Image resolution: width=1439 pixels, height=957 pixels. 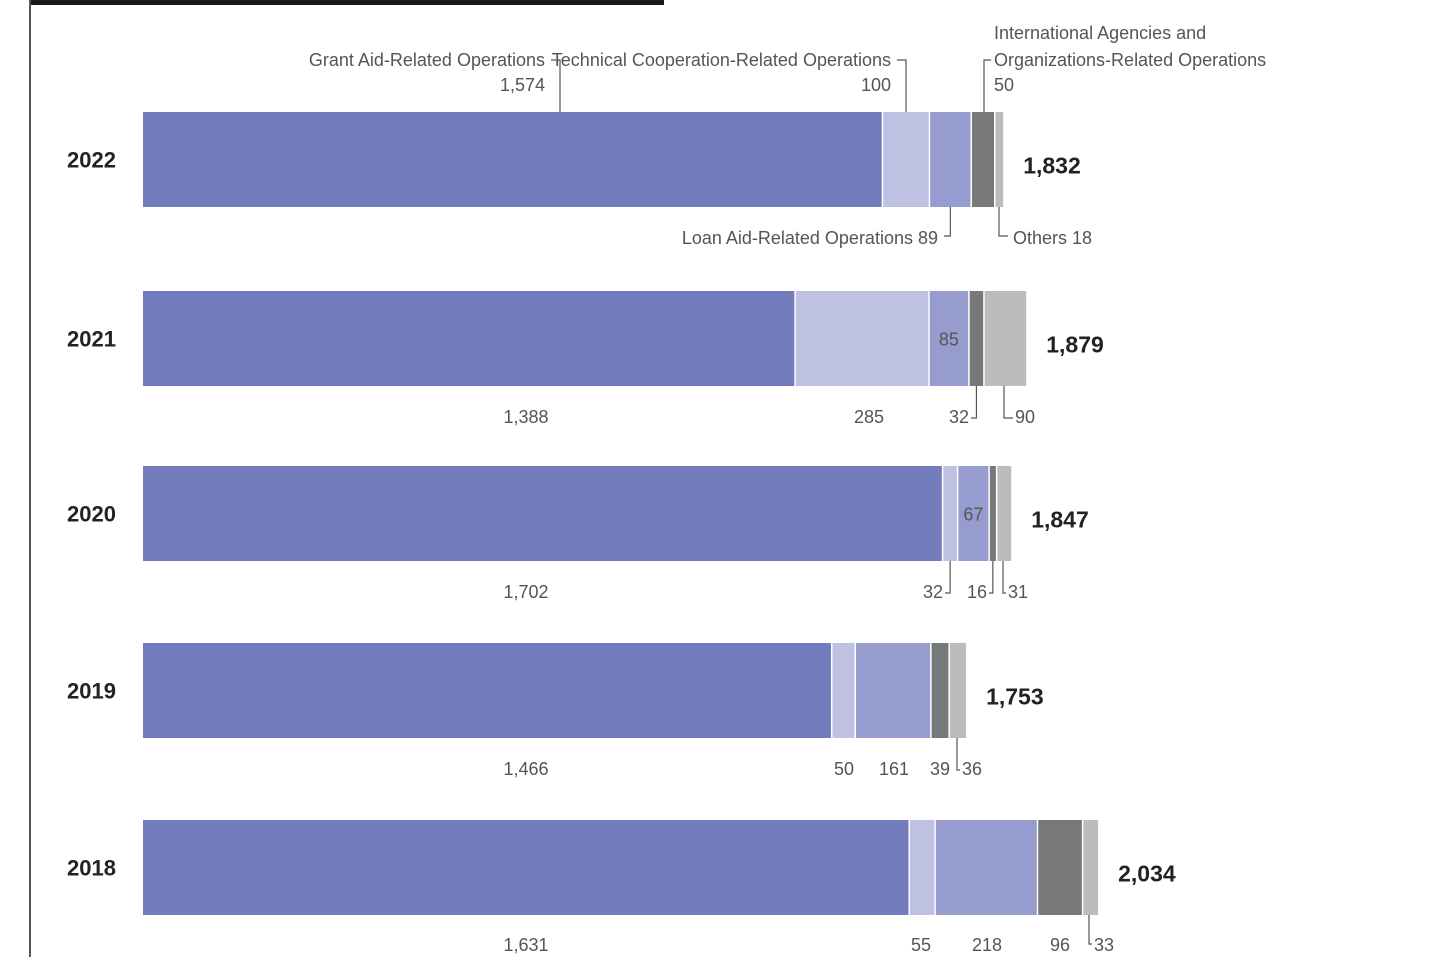 What do you see at coordinates (347, 2) in the screenshot?
I see `header-bar` at bounding box center [347, 2].